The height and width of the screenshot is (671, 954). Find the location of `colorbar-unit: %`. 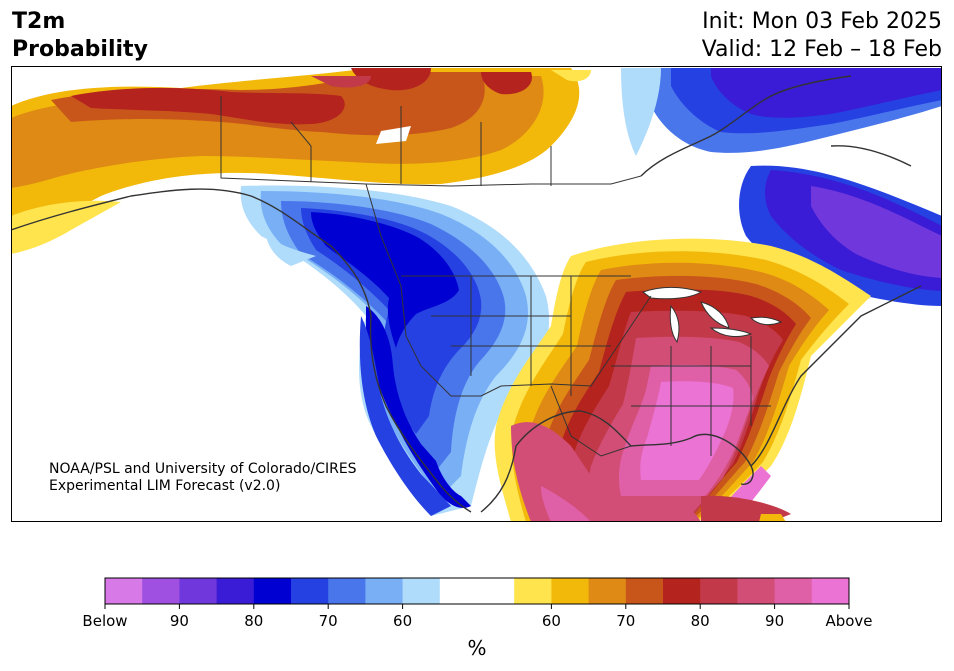

colorbar-unit: % is located at coordinates (476, 648).